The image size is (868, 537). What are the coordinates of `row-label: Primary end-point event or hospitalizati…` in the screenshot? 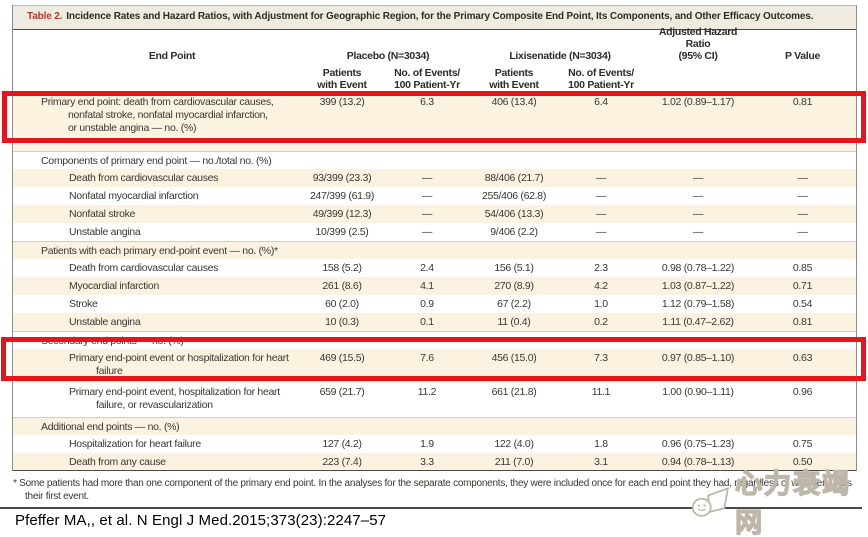 It's located at (179, 364).